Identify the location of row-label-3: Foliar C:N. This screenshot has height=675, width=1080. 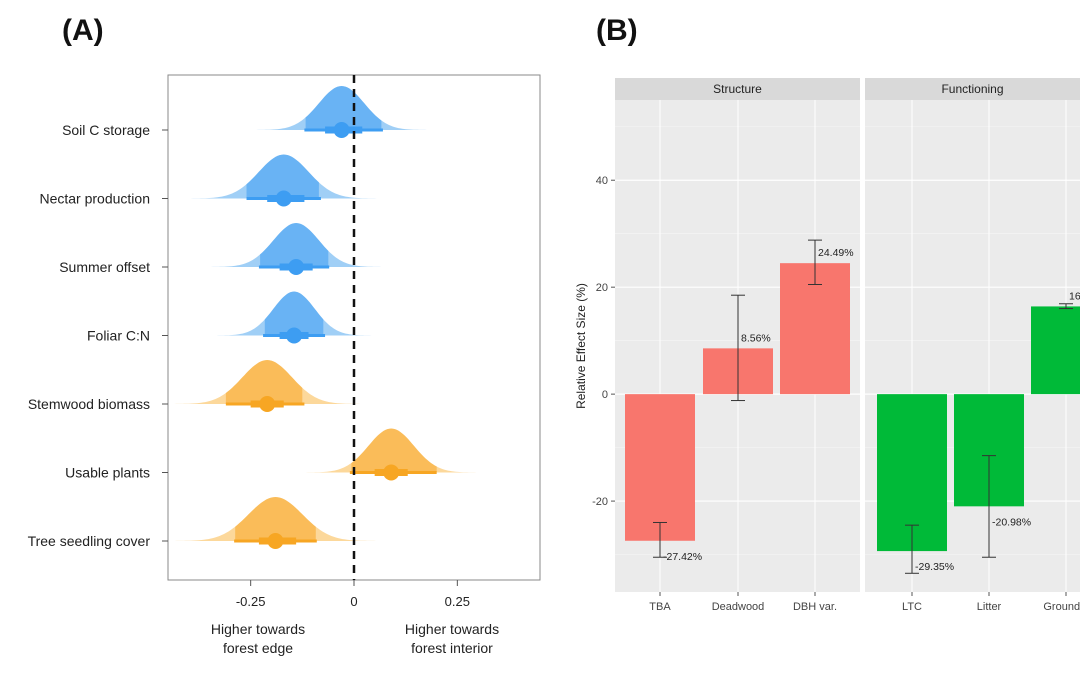
(118, 336).